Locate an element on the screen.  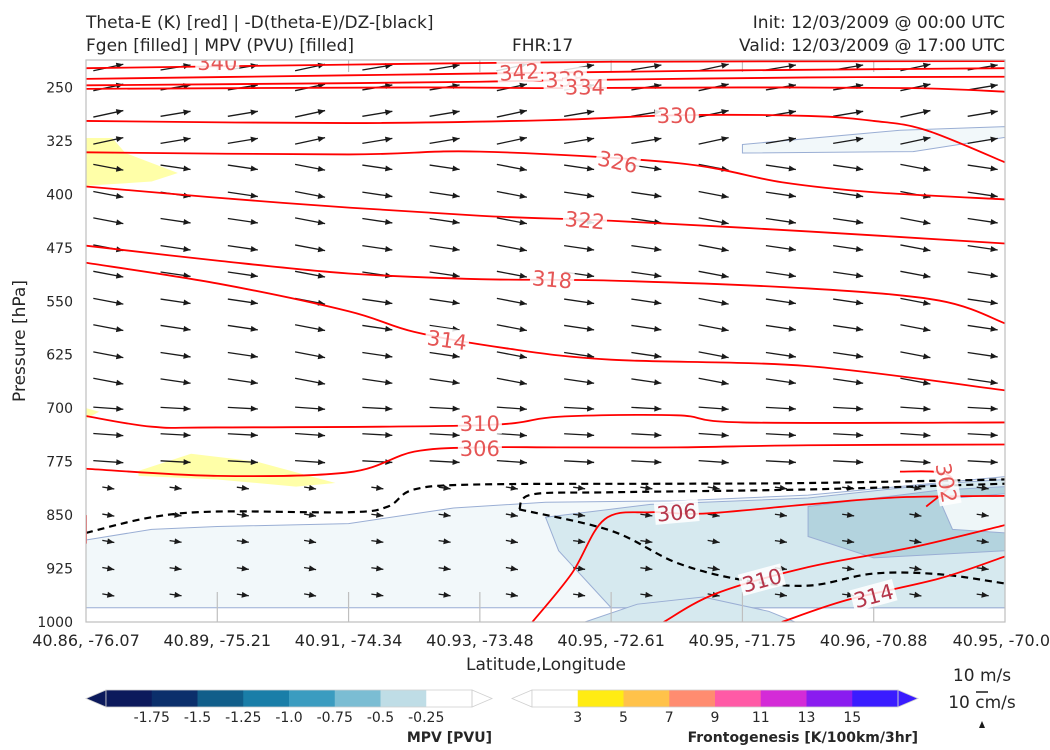
colorbar-tick-label: 15 is located at coordinates (852, 718).